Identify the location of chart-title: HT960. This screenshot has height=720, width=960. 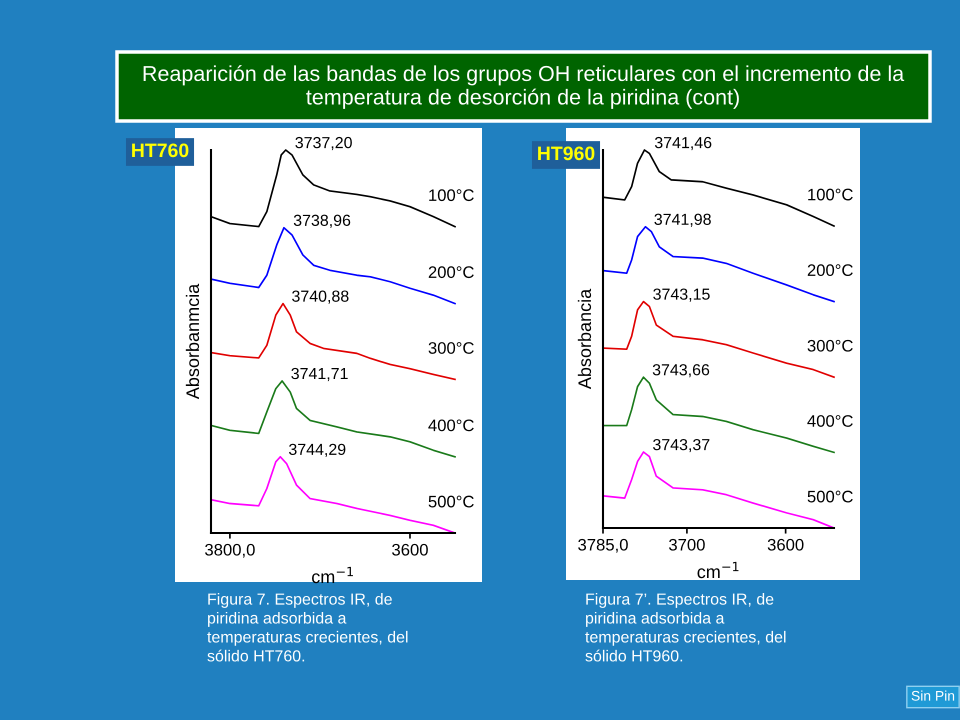
(566, 153).